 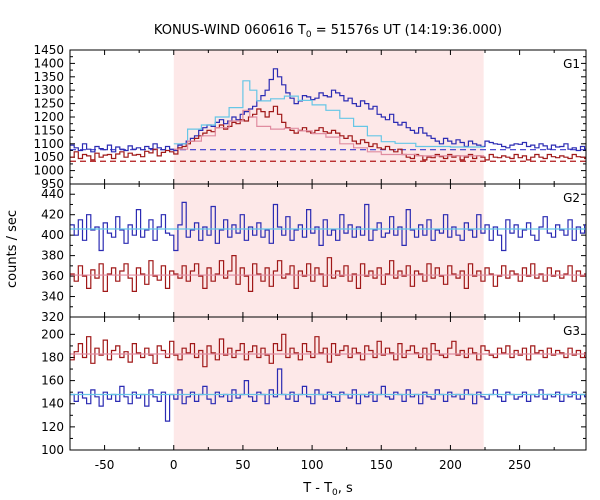 What do you see at coordinates (48, 90) in the screenshot?
I see `y-tick-label: 1300` at bounding box center [48, 90].